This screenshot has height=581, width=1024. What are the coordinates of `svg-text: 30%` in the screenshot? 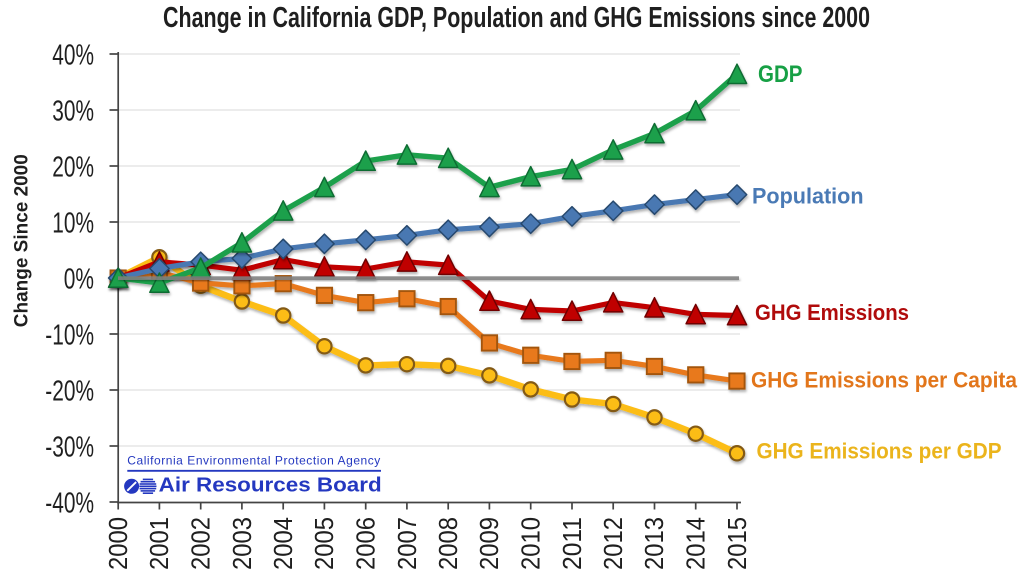 It's located at (73, 112).